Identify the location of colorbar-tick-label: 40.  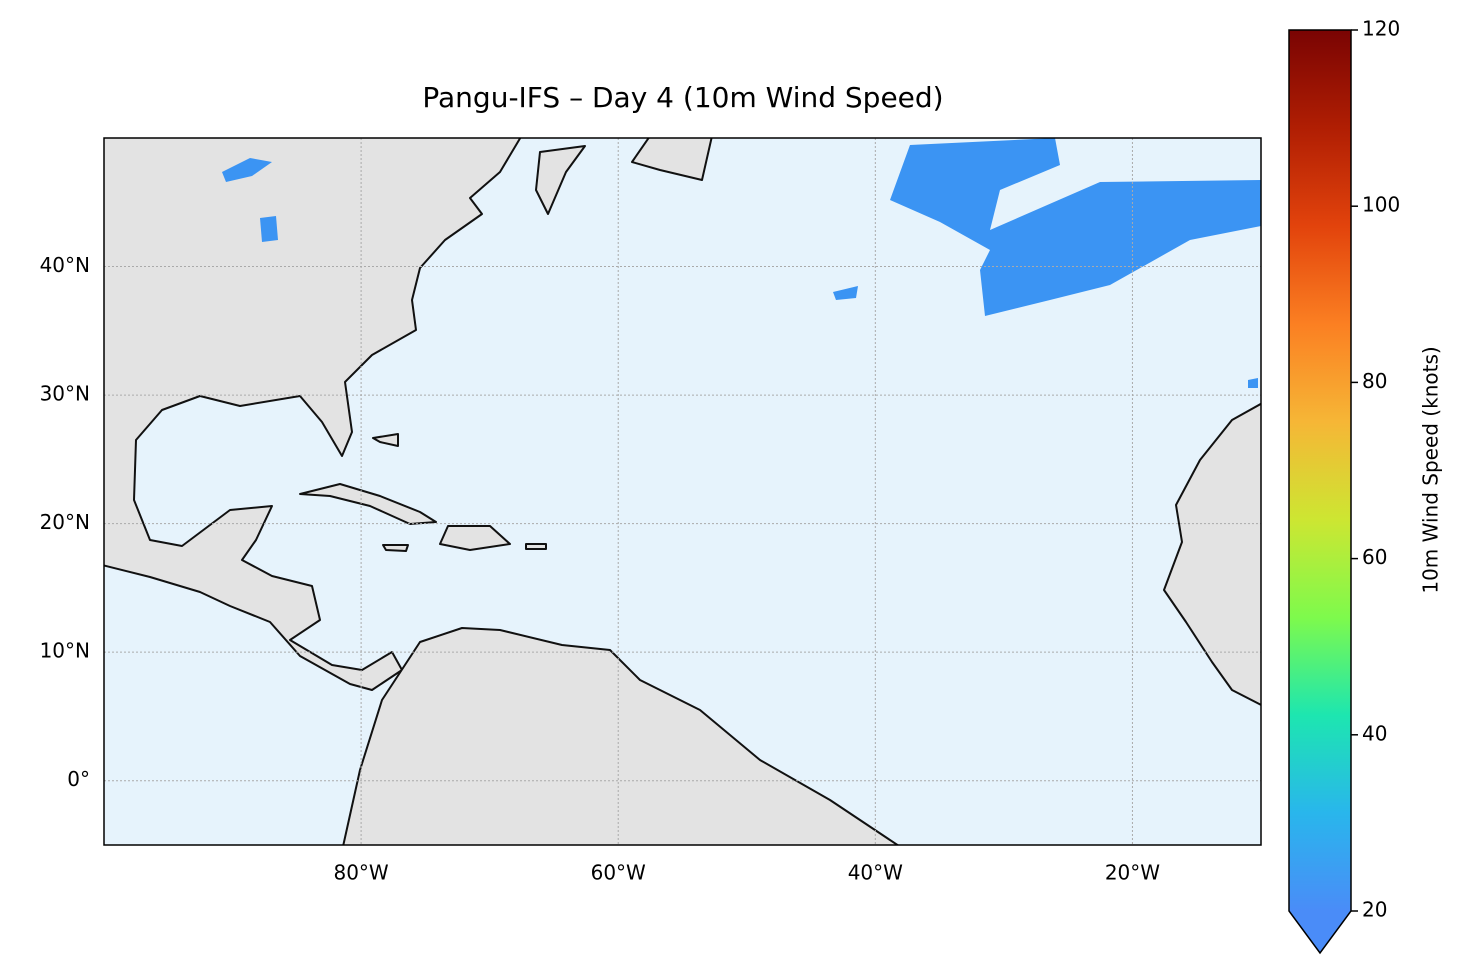
(1374, 733).